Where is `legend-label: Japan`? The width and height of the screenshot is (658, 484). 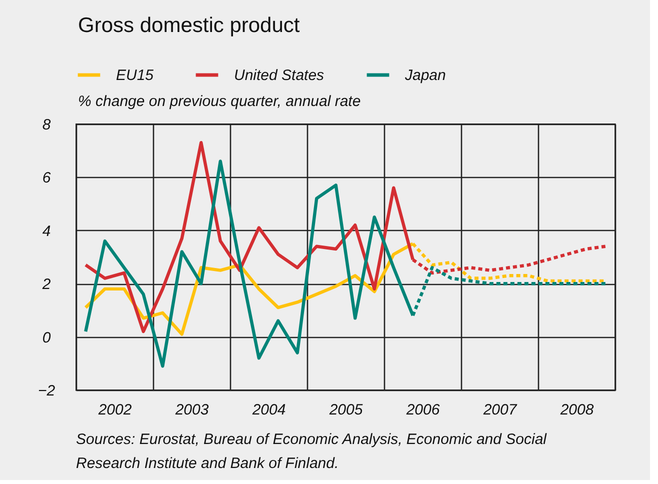 legend-label: Japan is located at coordinates (425, 75).